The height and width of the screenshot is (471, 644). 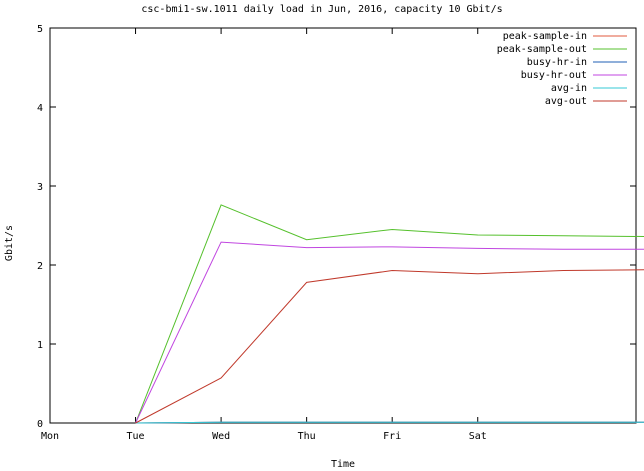 I want to click on x-tick-label: Fri, so click(x=392, y=436).